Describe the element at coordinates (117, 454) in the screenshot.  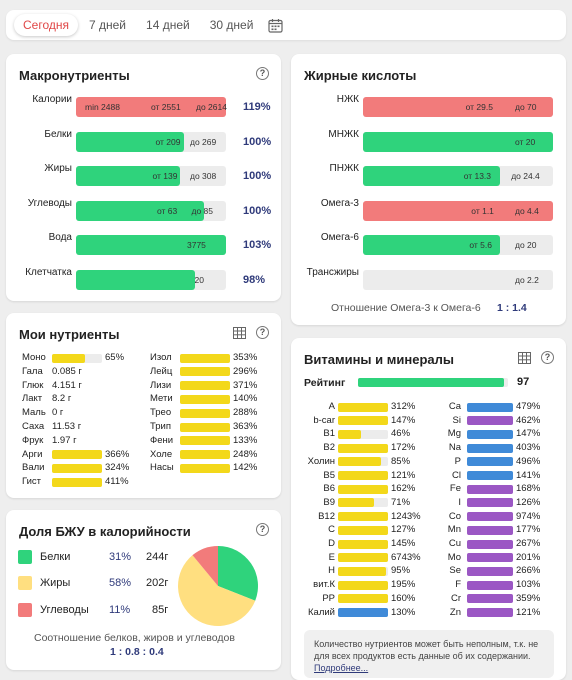
I see `my.left-value: 366%` at that location.